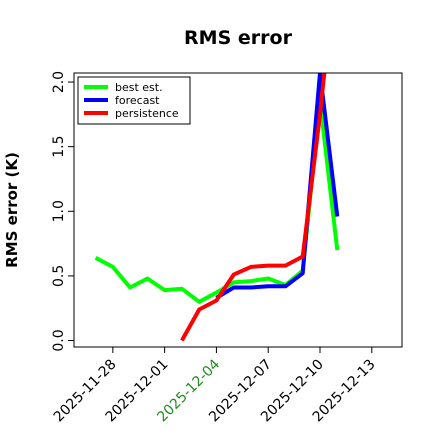 The height and width of the screenshot is (440, 440). I want to click on legend-entry: forecast, so click(137, 100).